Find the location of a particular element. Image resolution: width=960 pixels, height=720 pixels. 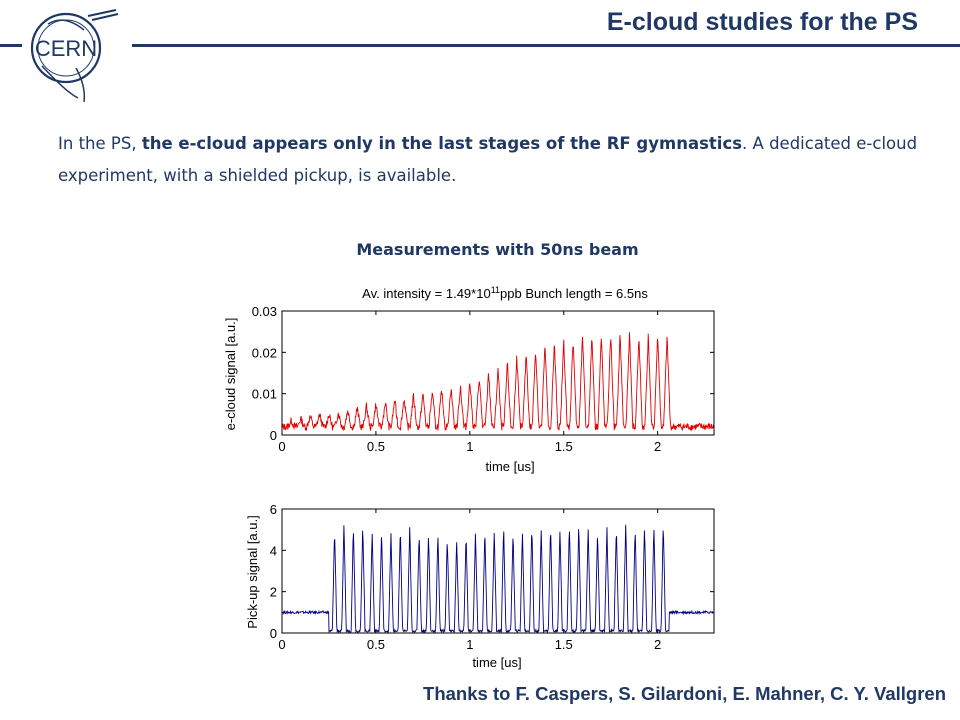

ecloud-axes-frame is located at coordinates (498, 373).